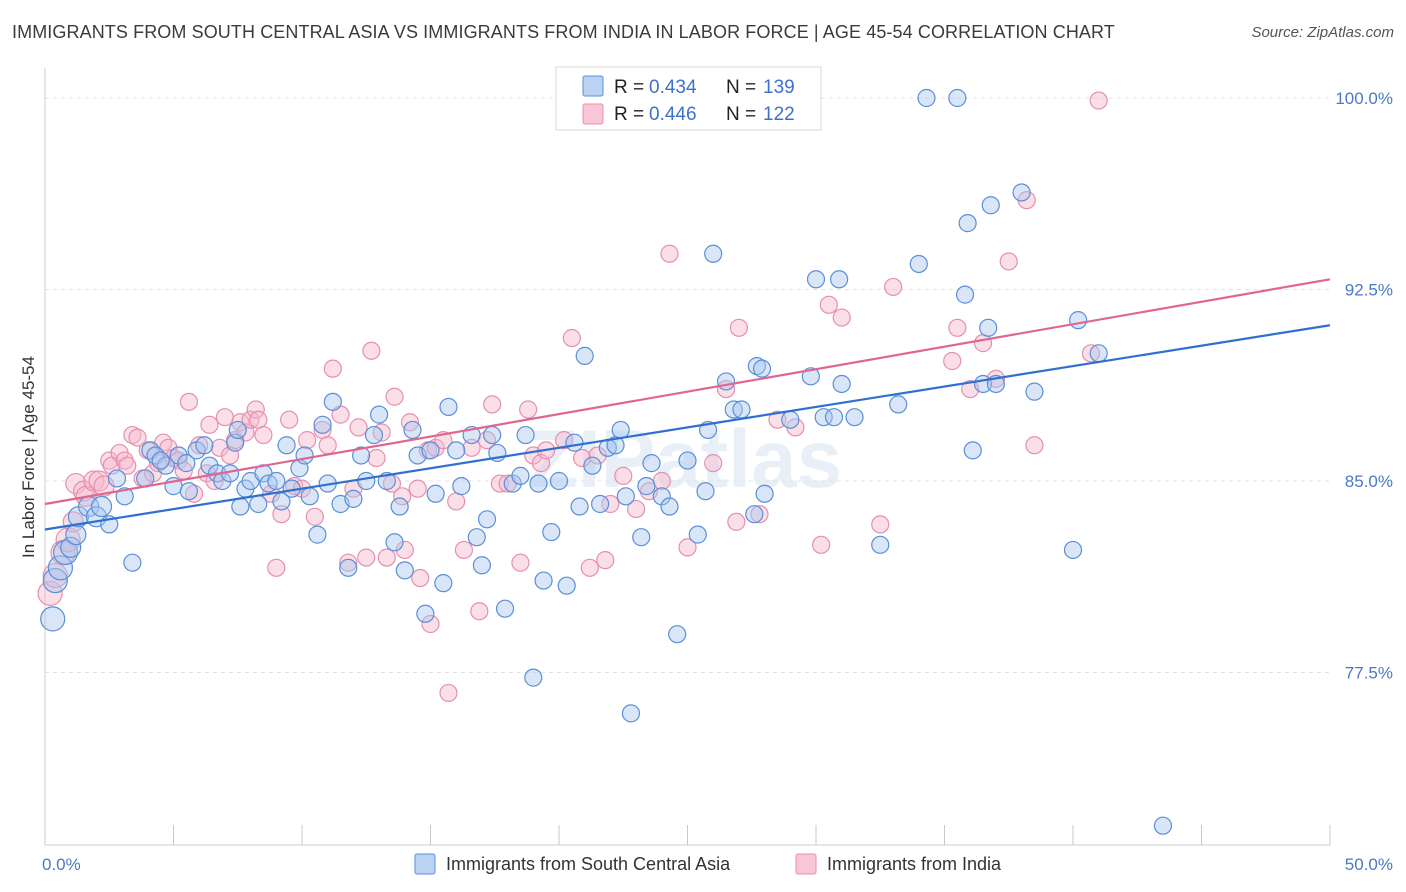 The width and height of the screenshot is (1406, 892). What do you see at coordinates (1364, 98) in the screenshot?
I see `y-tick-label-3: 100.0%` at bounding box center [1364, 98].